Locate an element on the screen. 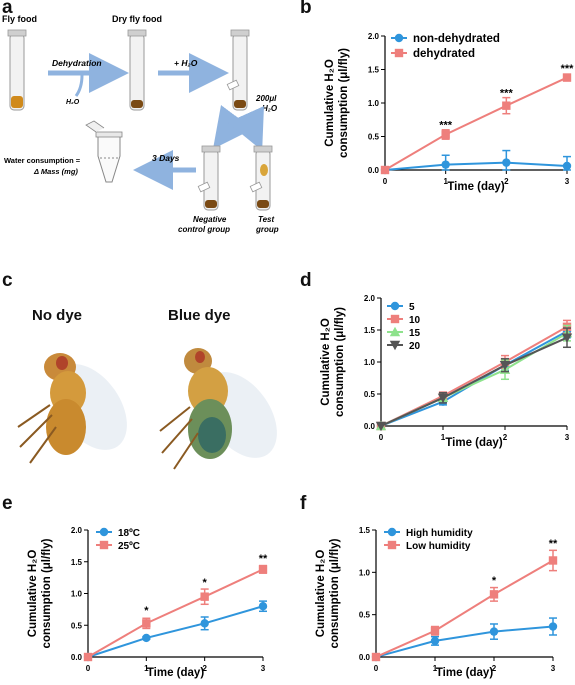  legend-label: 25ºC is located at coordinates (129, 546).